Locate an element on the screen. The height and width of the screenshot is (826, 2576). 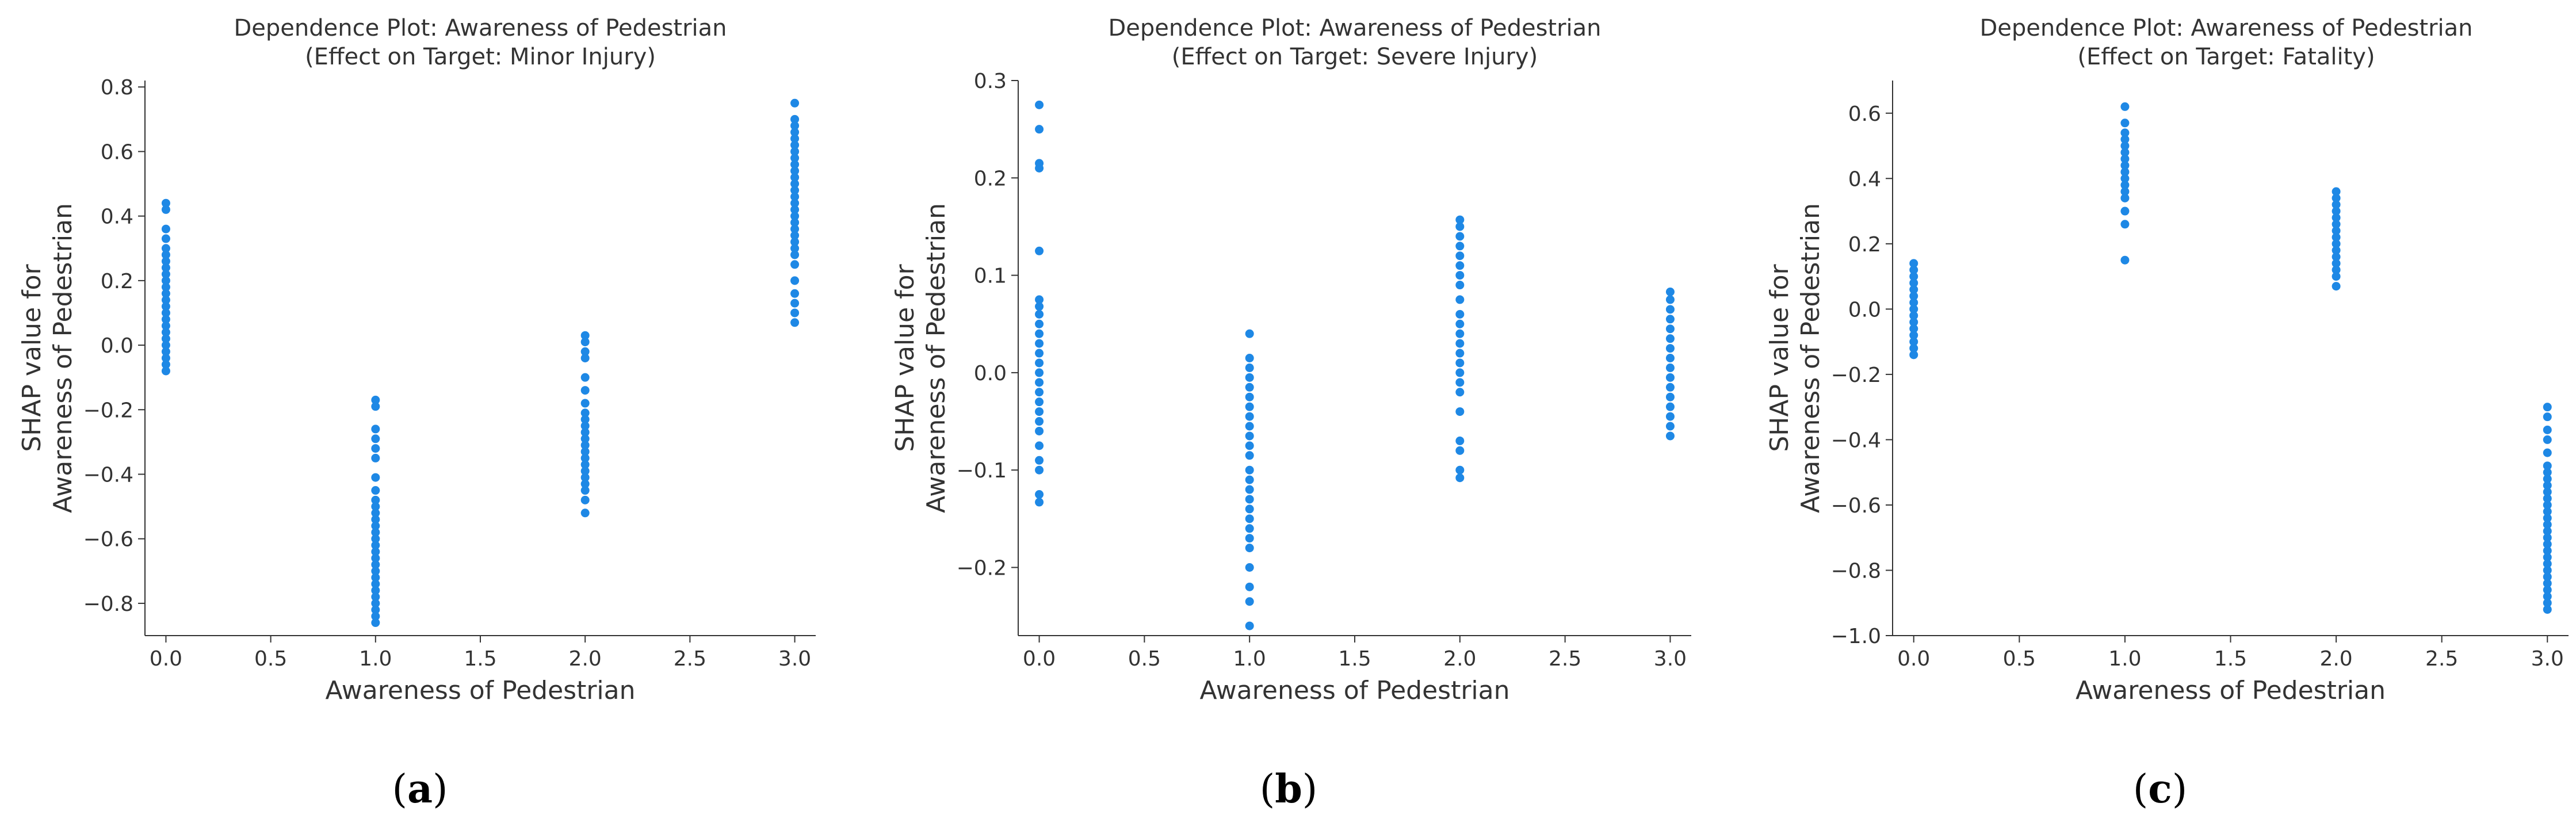
panel-caption: (a) is located at coordinates (420, 789).